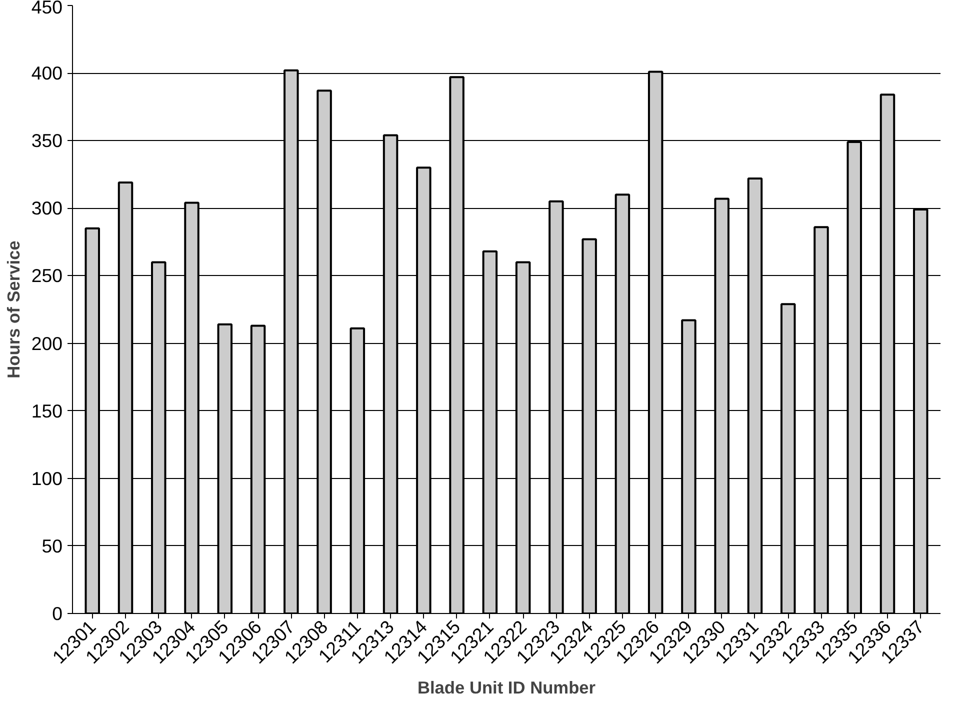  Describe the element at coordinates (47, 9) in the screenshot. I see `y-tick-label: 450` at that location.